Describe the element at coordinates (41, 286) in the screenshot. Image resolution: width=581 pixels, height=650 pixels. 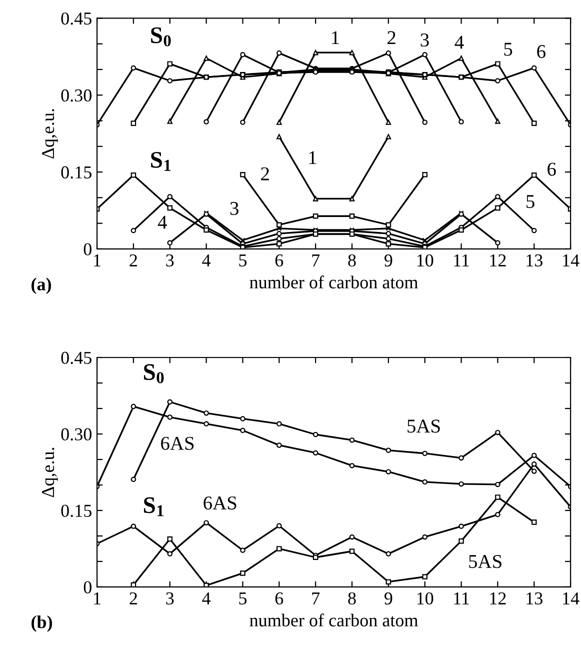
I see `text: (a)` at that location.